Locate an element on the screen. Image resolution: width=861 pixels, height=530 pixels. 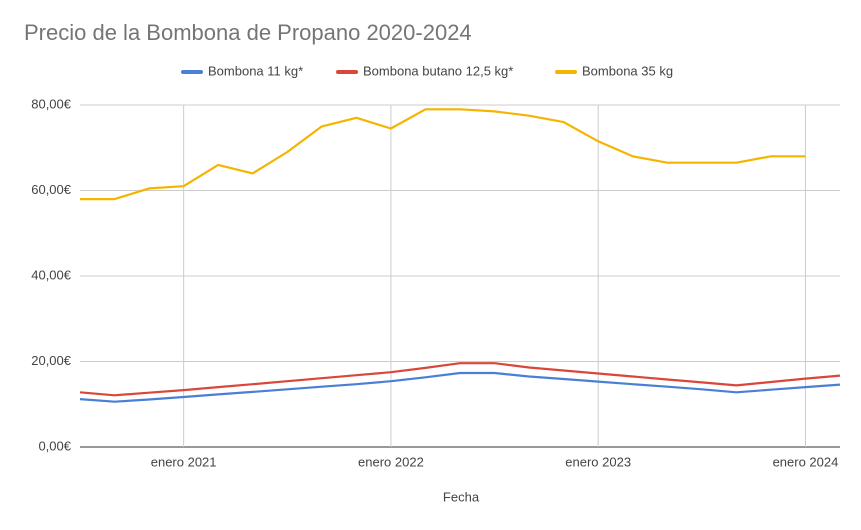
legend-label: Bombona 11 kg* is located at coordinates (255, 70).